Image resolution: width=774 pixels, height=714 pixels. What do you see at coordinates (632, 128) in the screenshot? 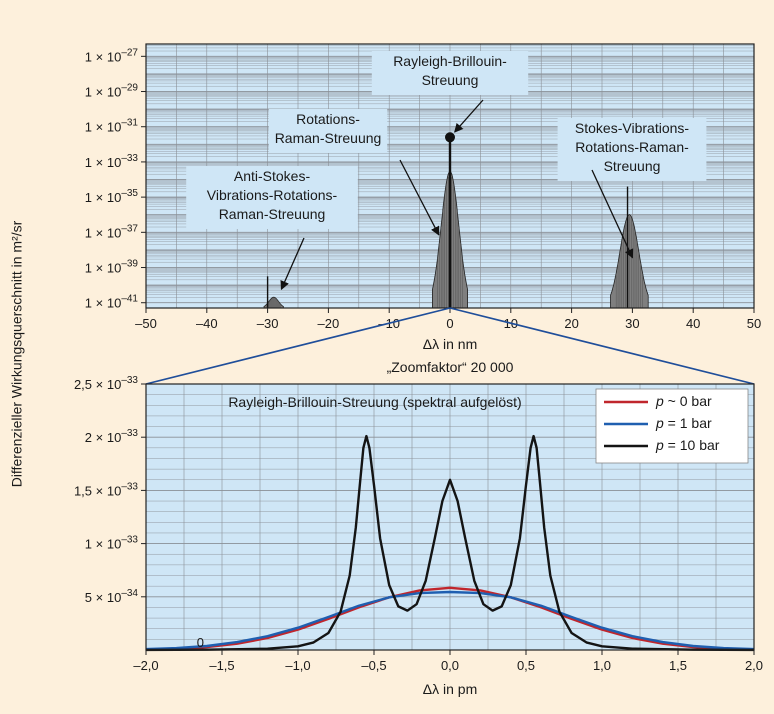
I see `annotation-text: Stokes-Vibrations-` at bounding box center [632, 128].